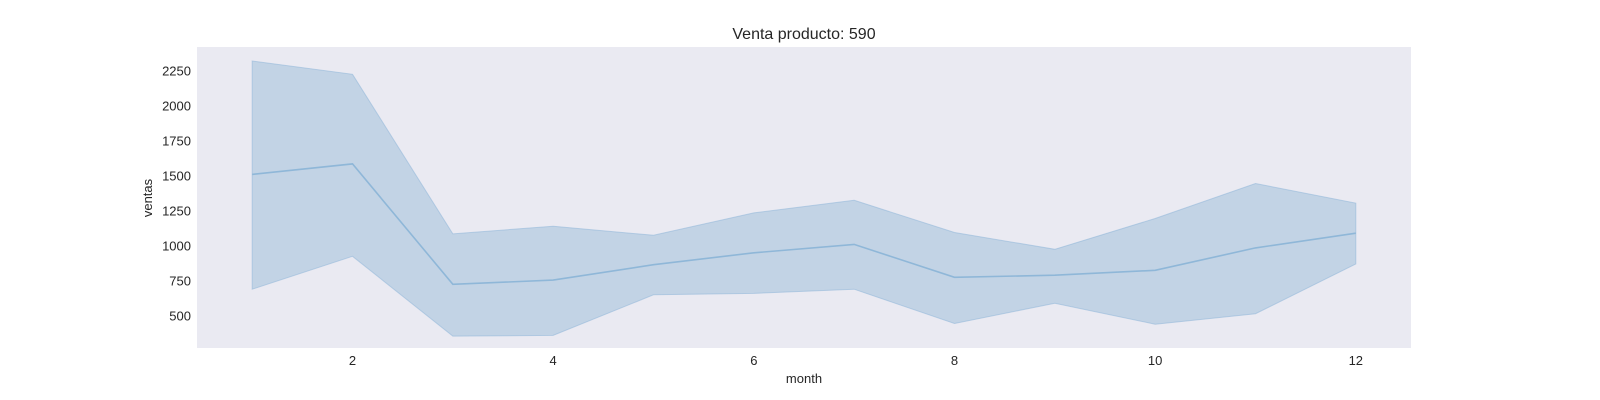 The image size is (1600, 400). I want to click on x-tick-label: 12, so click(1356, 360).